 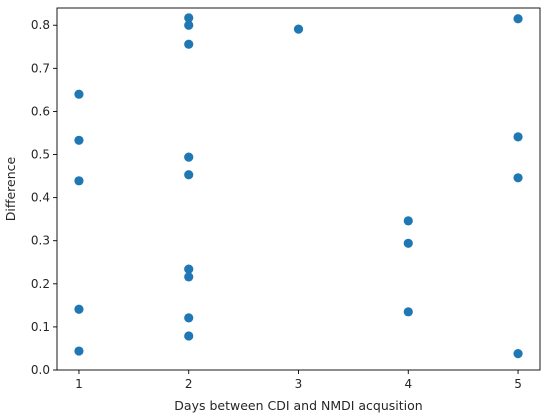 I want to click on y-tick-label: 0.5, so click(x=40, y=155).